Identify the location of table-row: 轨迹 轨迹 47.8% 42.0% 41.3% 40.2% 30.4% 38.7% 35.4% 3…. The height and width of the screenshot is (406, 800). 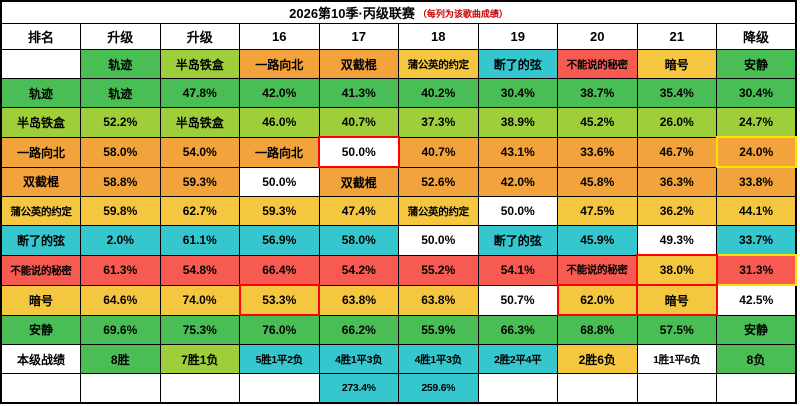
(398, 93).